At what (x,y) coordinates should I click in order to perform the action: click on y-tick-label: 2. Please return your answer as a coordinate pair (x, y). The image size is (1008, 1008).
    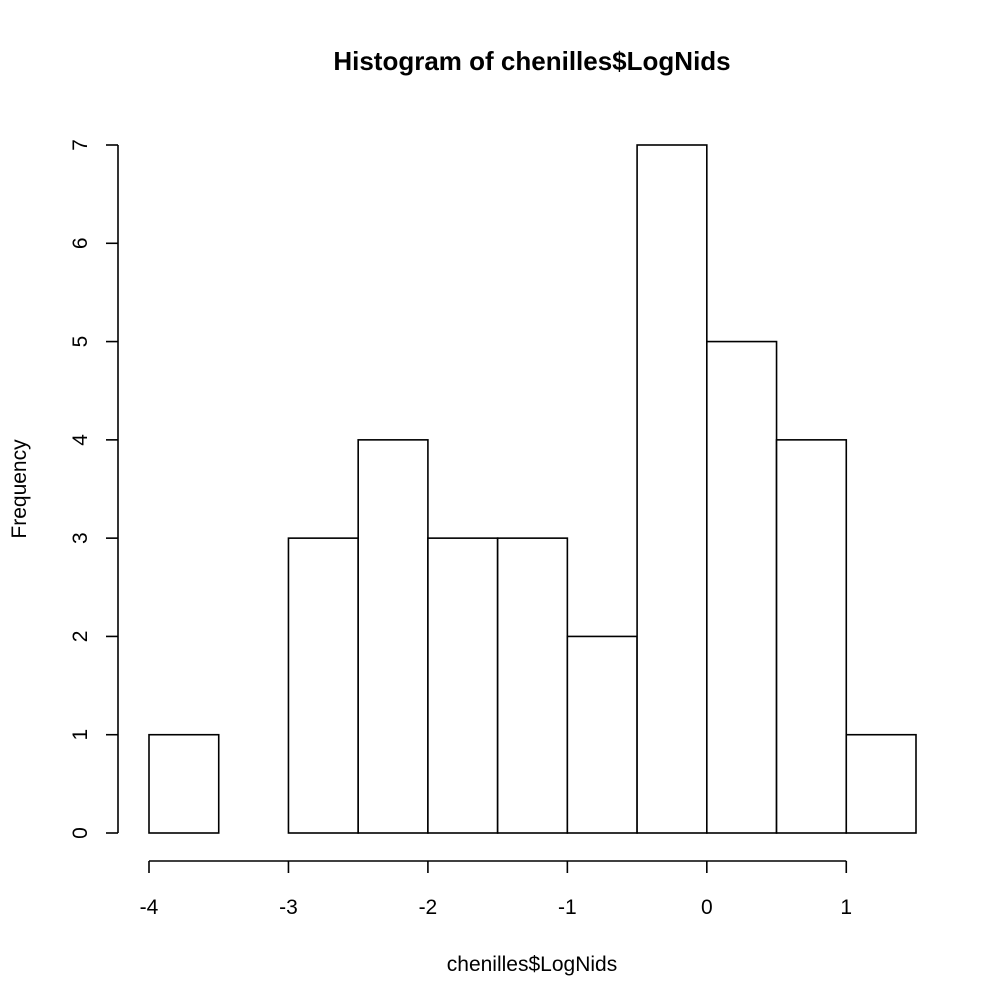
    Looking at the image, I should click on (80, 637).